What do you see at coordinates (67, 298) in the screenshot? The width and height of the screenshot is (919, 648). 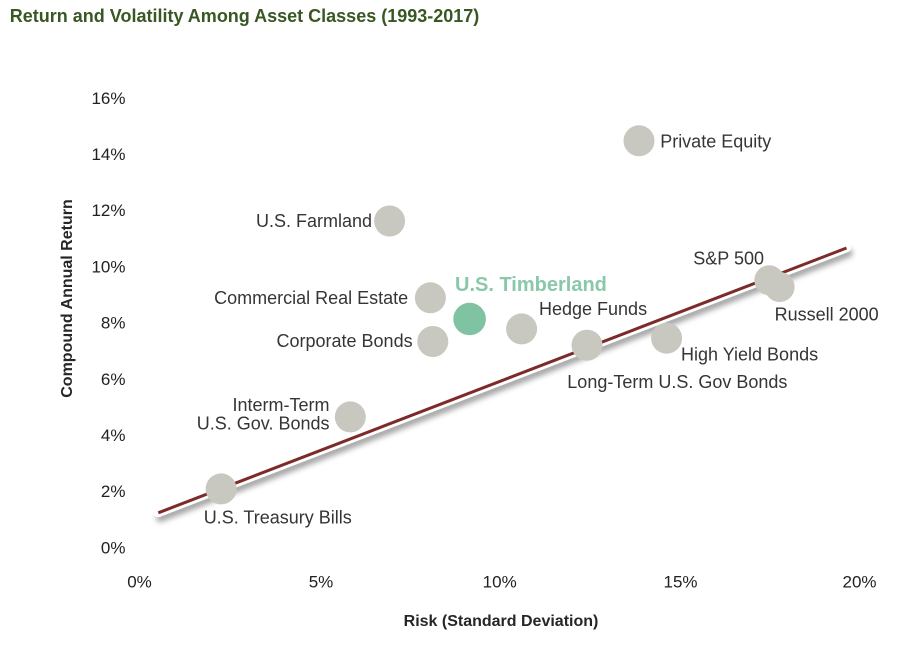 I see `svg-text: Compound Annual Return` at bounding box center [67, 298].